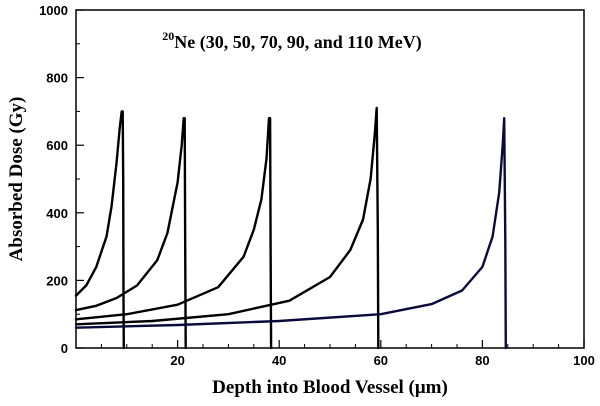 This screenshot has width=600, height=406. Describe the element at coordinates (330, 387) in the screenshot. I see `x-axis-title: Depth into Blood Vessel (μm)` at that location.